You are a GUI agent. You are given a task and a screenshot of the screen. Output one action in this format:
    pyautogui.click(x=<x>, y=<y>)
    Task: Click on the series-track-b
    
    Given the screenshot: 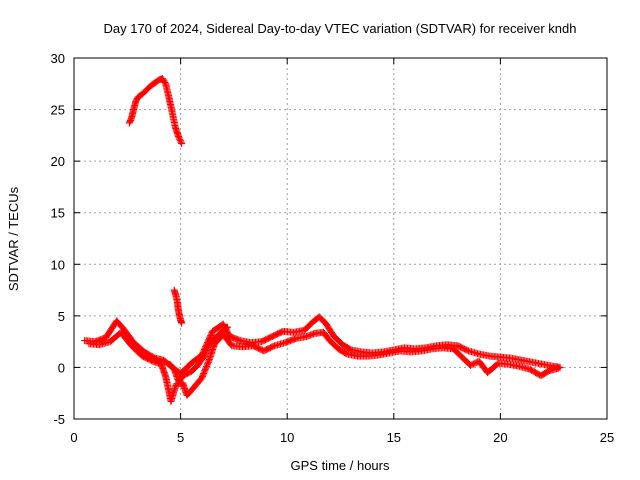 What is the action you would take?
    pyautogui.click(x=323, y=366)
    